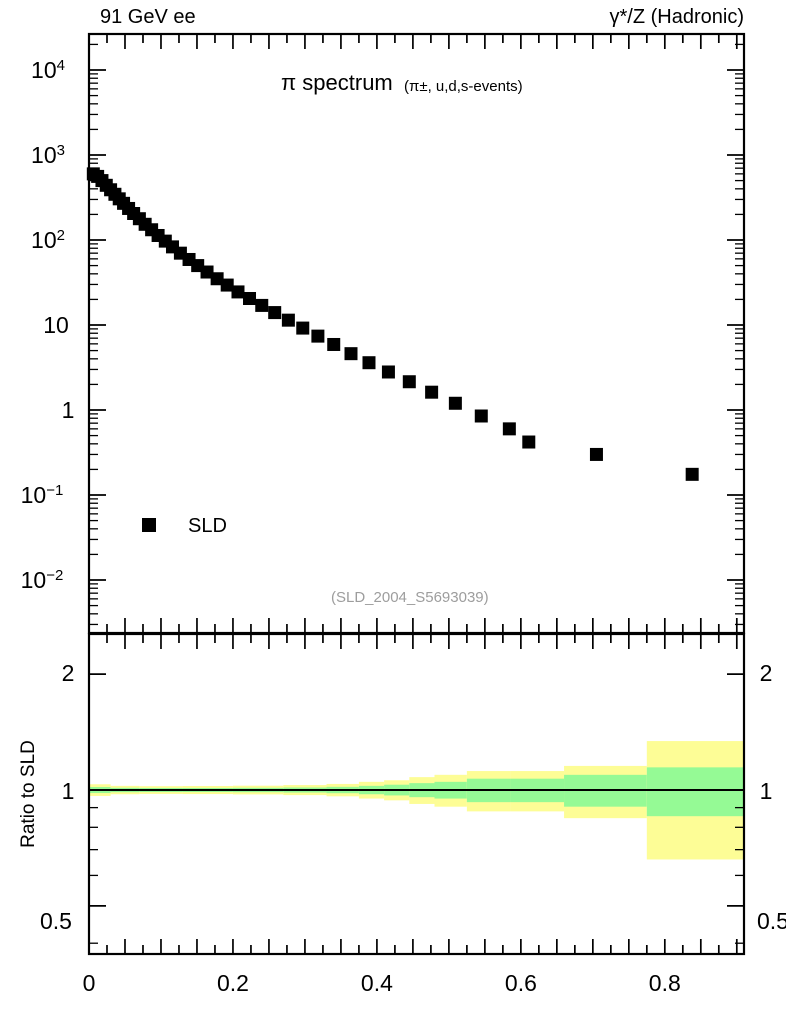 This screenshot has width=786, height=1024. Describe the element at coordinates (676, 17) in the screenshot. I see `header-right-label: γ*/Z (Hadronic)` at that location.